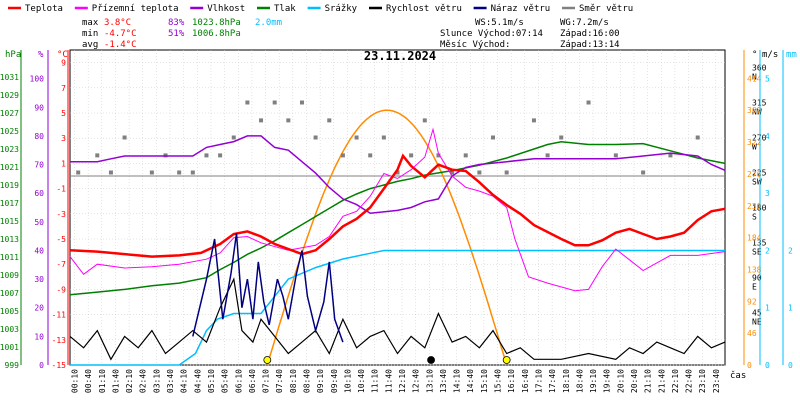 This screenshot has height=400, width=800. Describe the element at coordinates (267, 360) in the screenshot. I see `sunrise-marker` at that location.